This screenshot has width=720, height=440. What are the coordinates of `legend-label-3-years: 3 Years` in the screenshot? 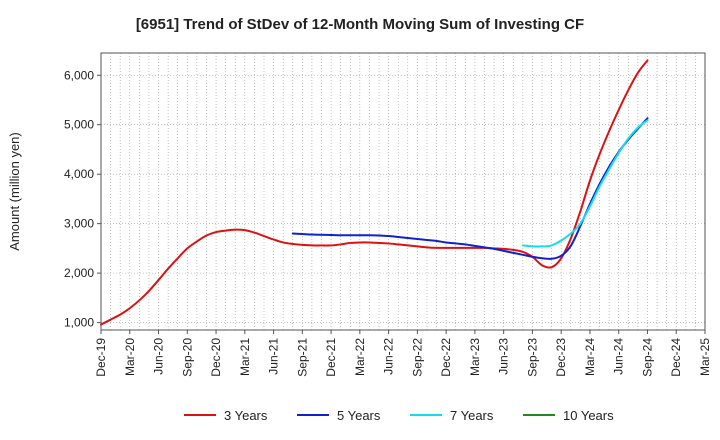 It's located at (246, 415).